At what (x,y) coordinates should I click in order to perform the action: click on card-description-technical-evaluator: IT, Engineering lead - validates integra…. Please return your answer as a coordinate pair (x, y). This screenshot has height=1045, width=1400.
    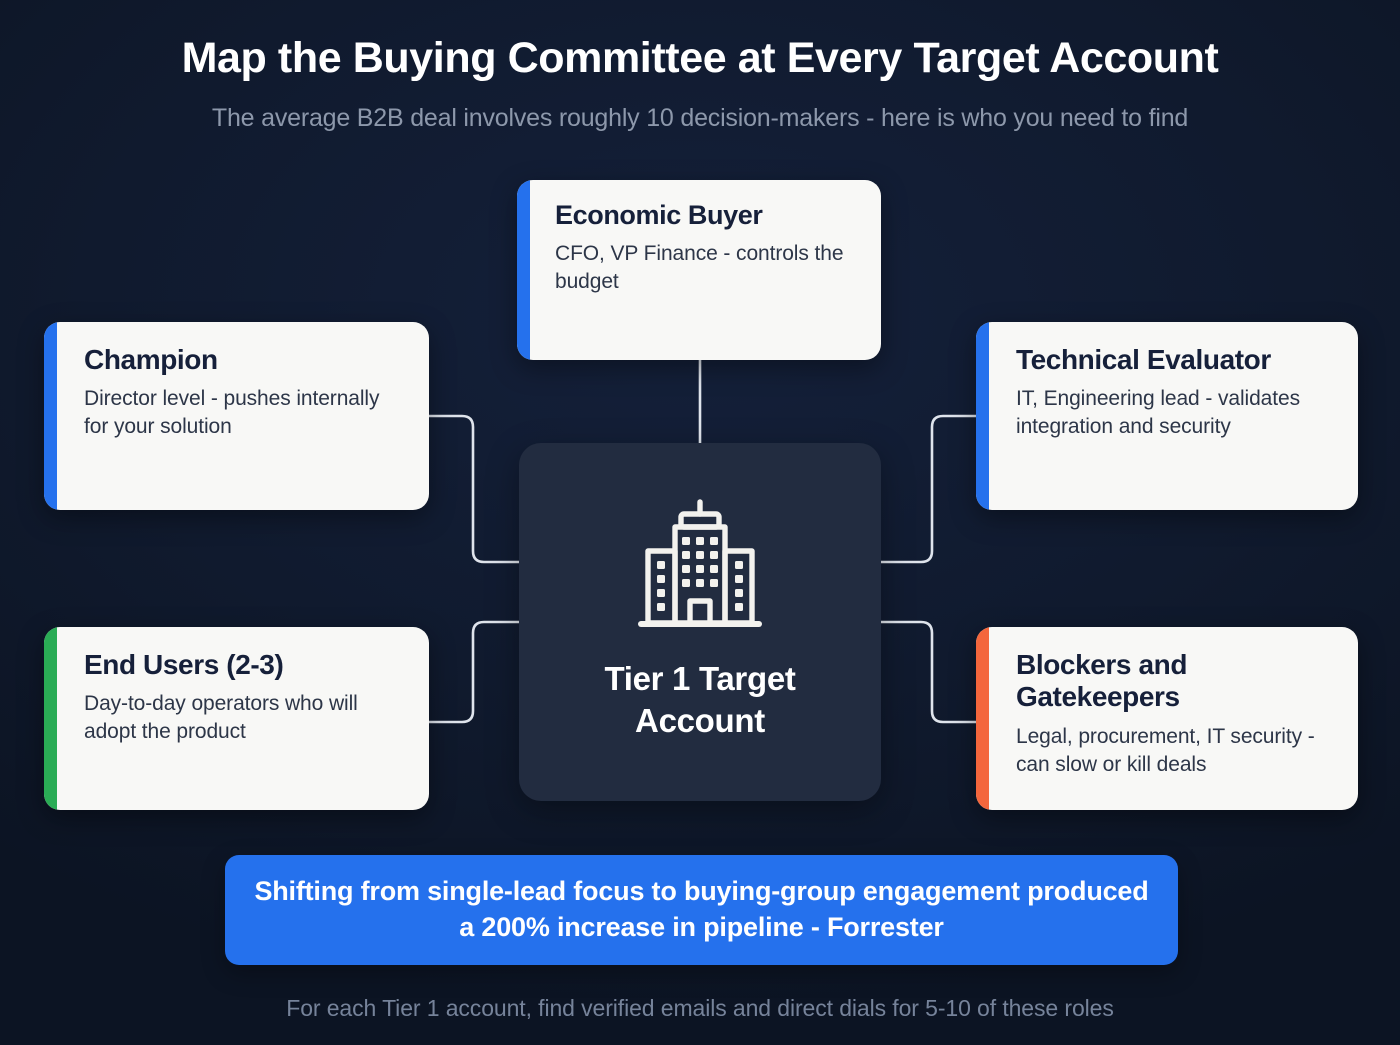
    Looking at the image, I should click on (1158, 413).